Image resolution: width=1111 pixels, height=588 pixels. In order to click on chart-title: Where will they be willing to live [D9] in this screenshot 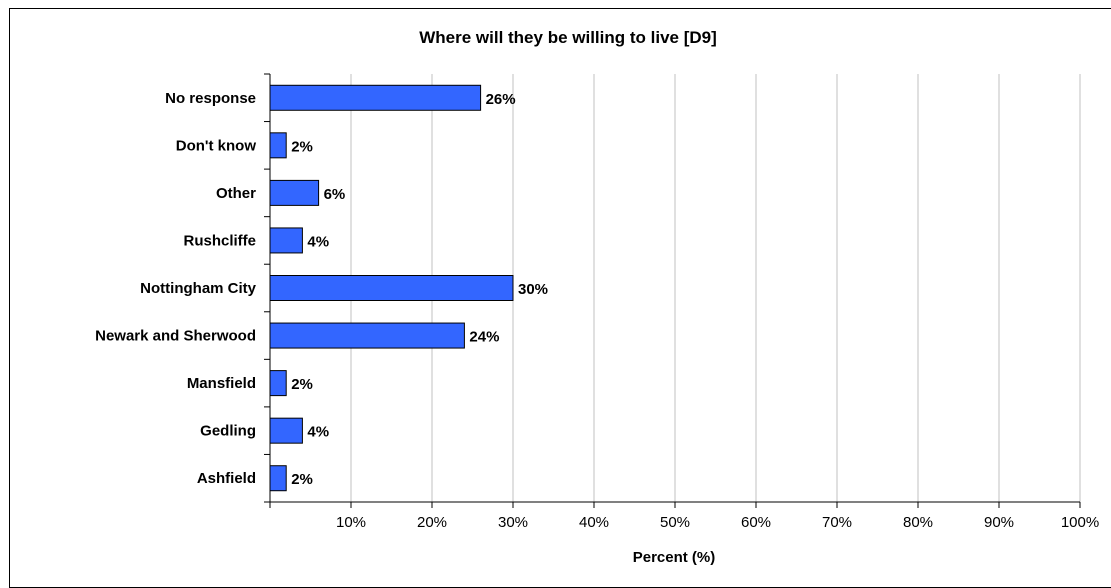, I will do `click(568, 37)`.